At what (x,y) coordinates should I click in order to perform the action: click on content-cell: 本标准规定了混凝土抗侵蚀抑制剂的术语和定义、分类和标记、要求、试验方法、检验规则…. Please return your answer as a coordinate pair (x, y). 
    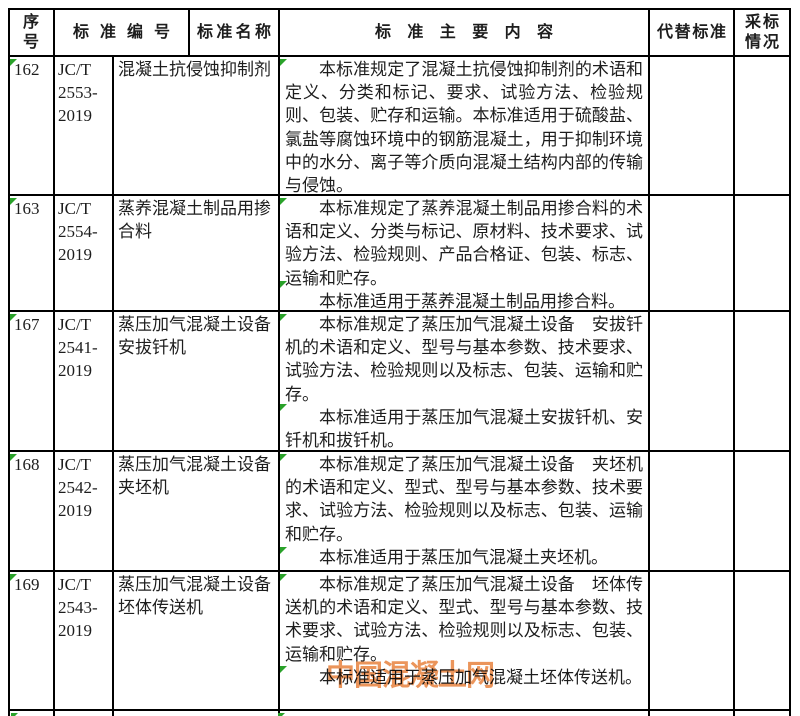
    Looking at the image, I should click on (465, 125).